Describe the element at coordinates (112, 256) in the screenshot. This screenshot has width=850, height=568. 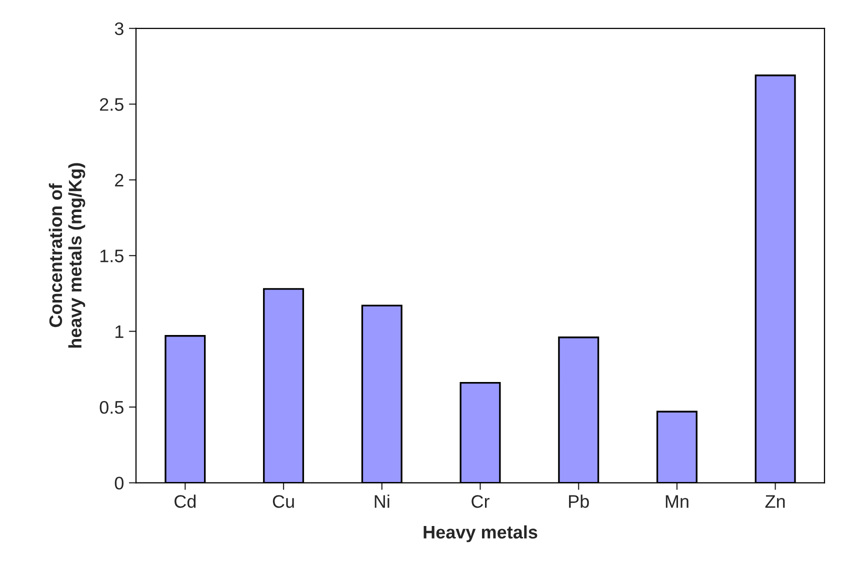
I see `y-tick-label: 1.5` at that location.